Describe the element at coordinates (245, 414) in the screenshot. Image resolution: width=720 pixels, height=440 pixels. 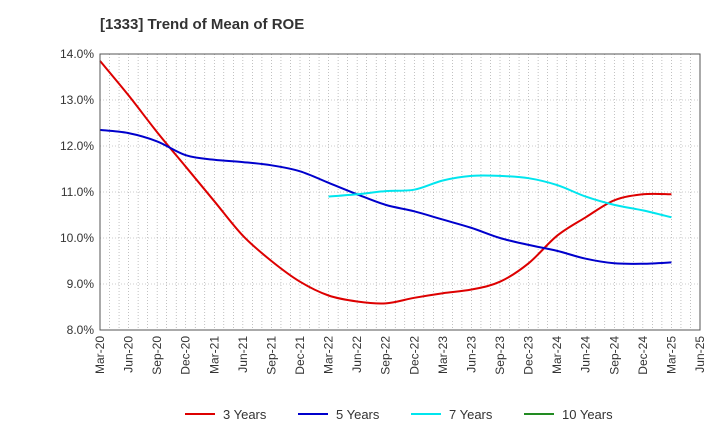
I see `legend-label: 3 Years` at that location.